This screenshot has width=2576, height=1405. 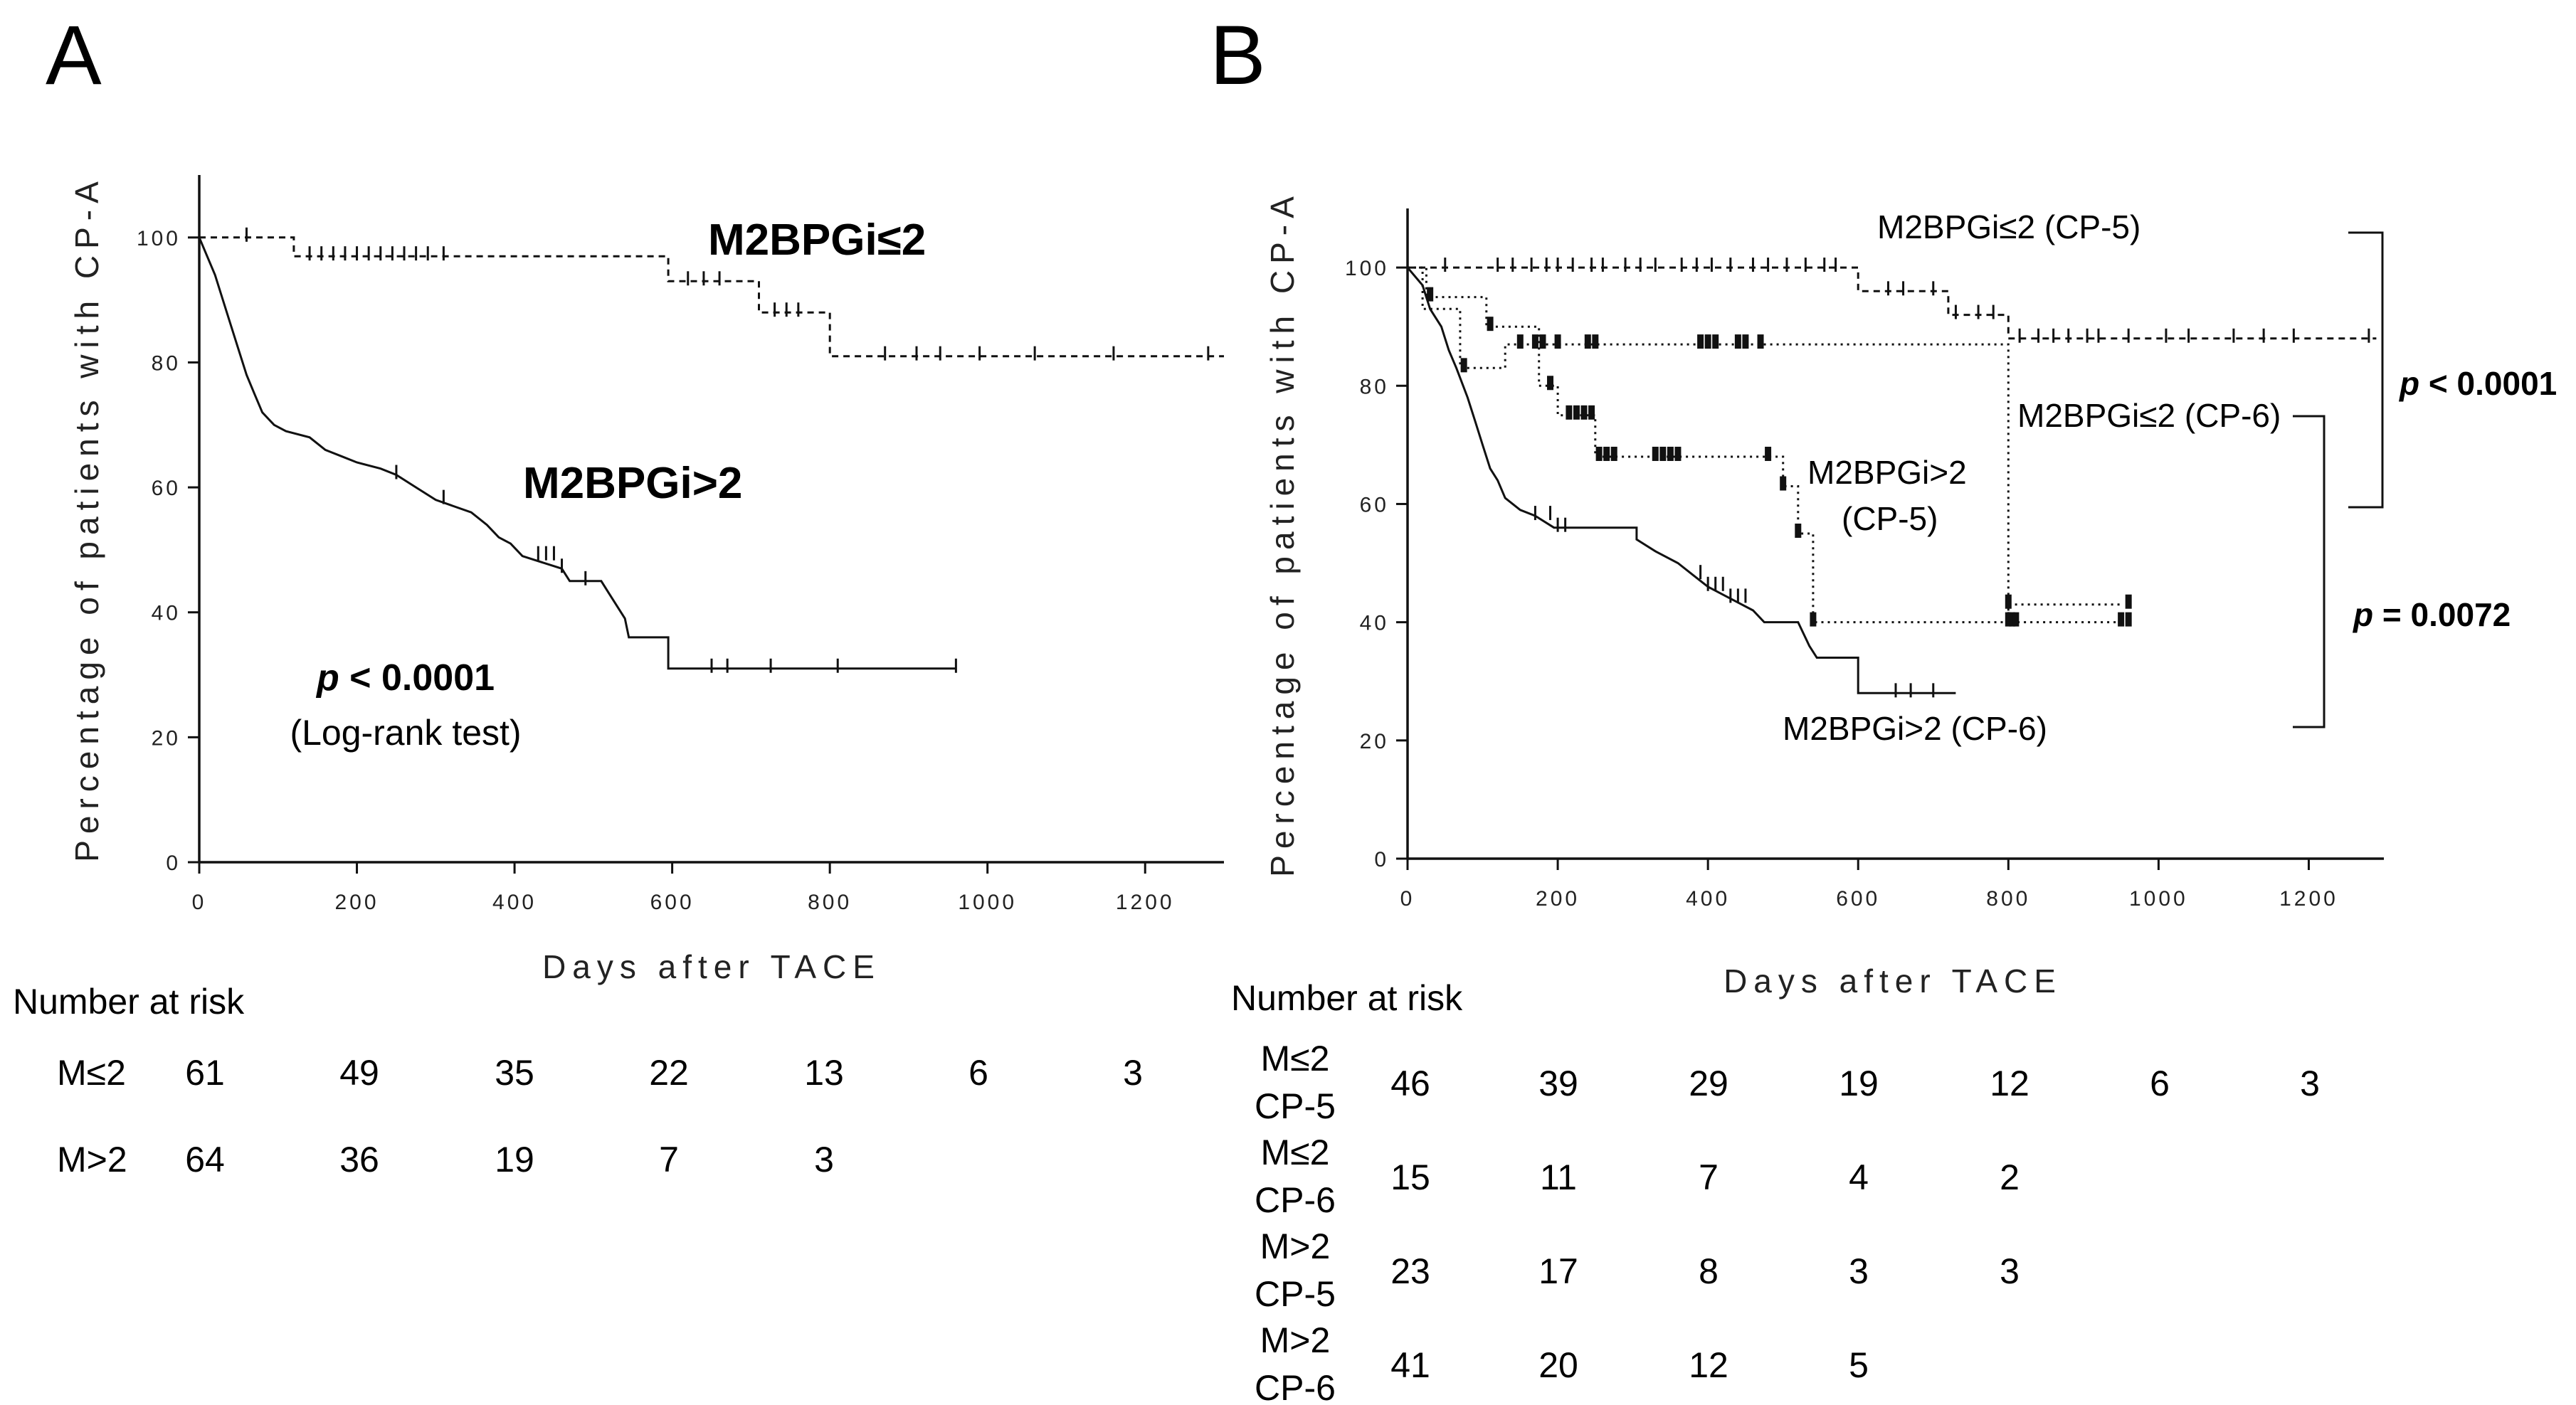 I want to click on panel-b-p-value-2: p = 0.0072, so click(x=2431, y=614).